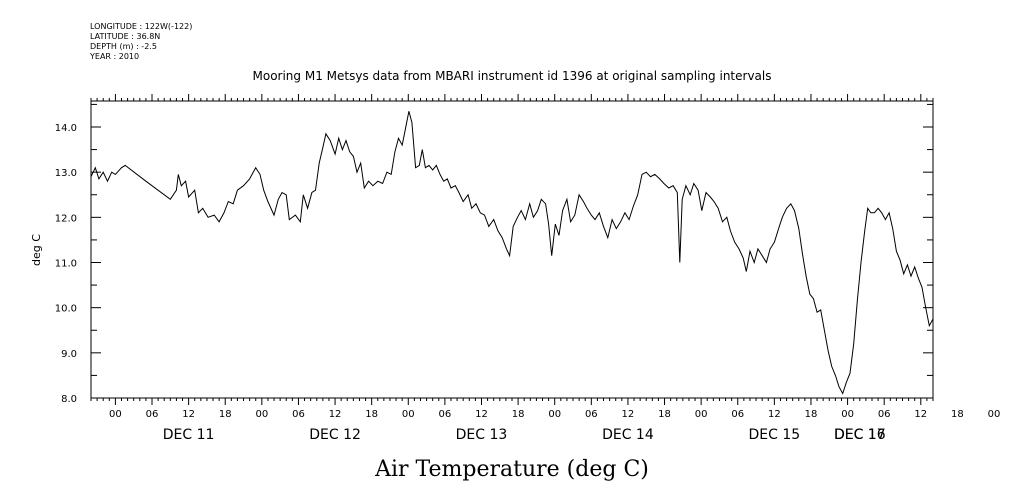  I want to click on day-label: DEC 17, so click(860, 435).